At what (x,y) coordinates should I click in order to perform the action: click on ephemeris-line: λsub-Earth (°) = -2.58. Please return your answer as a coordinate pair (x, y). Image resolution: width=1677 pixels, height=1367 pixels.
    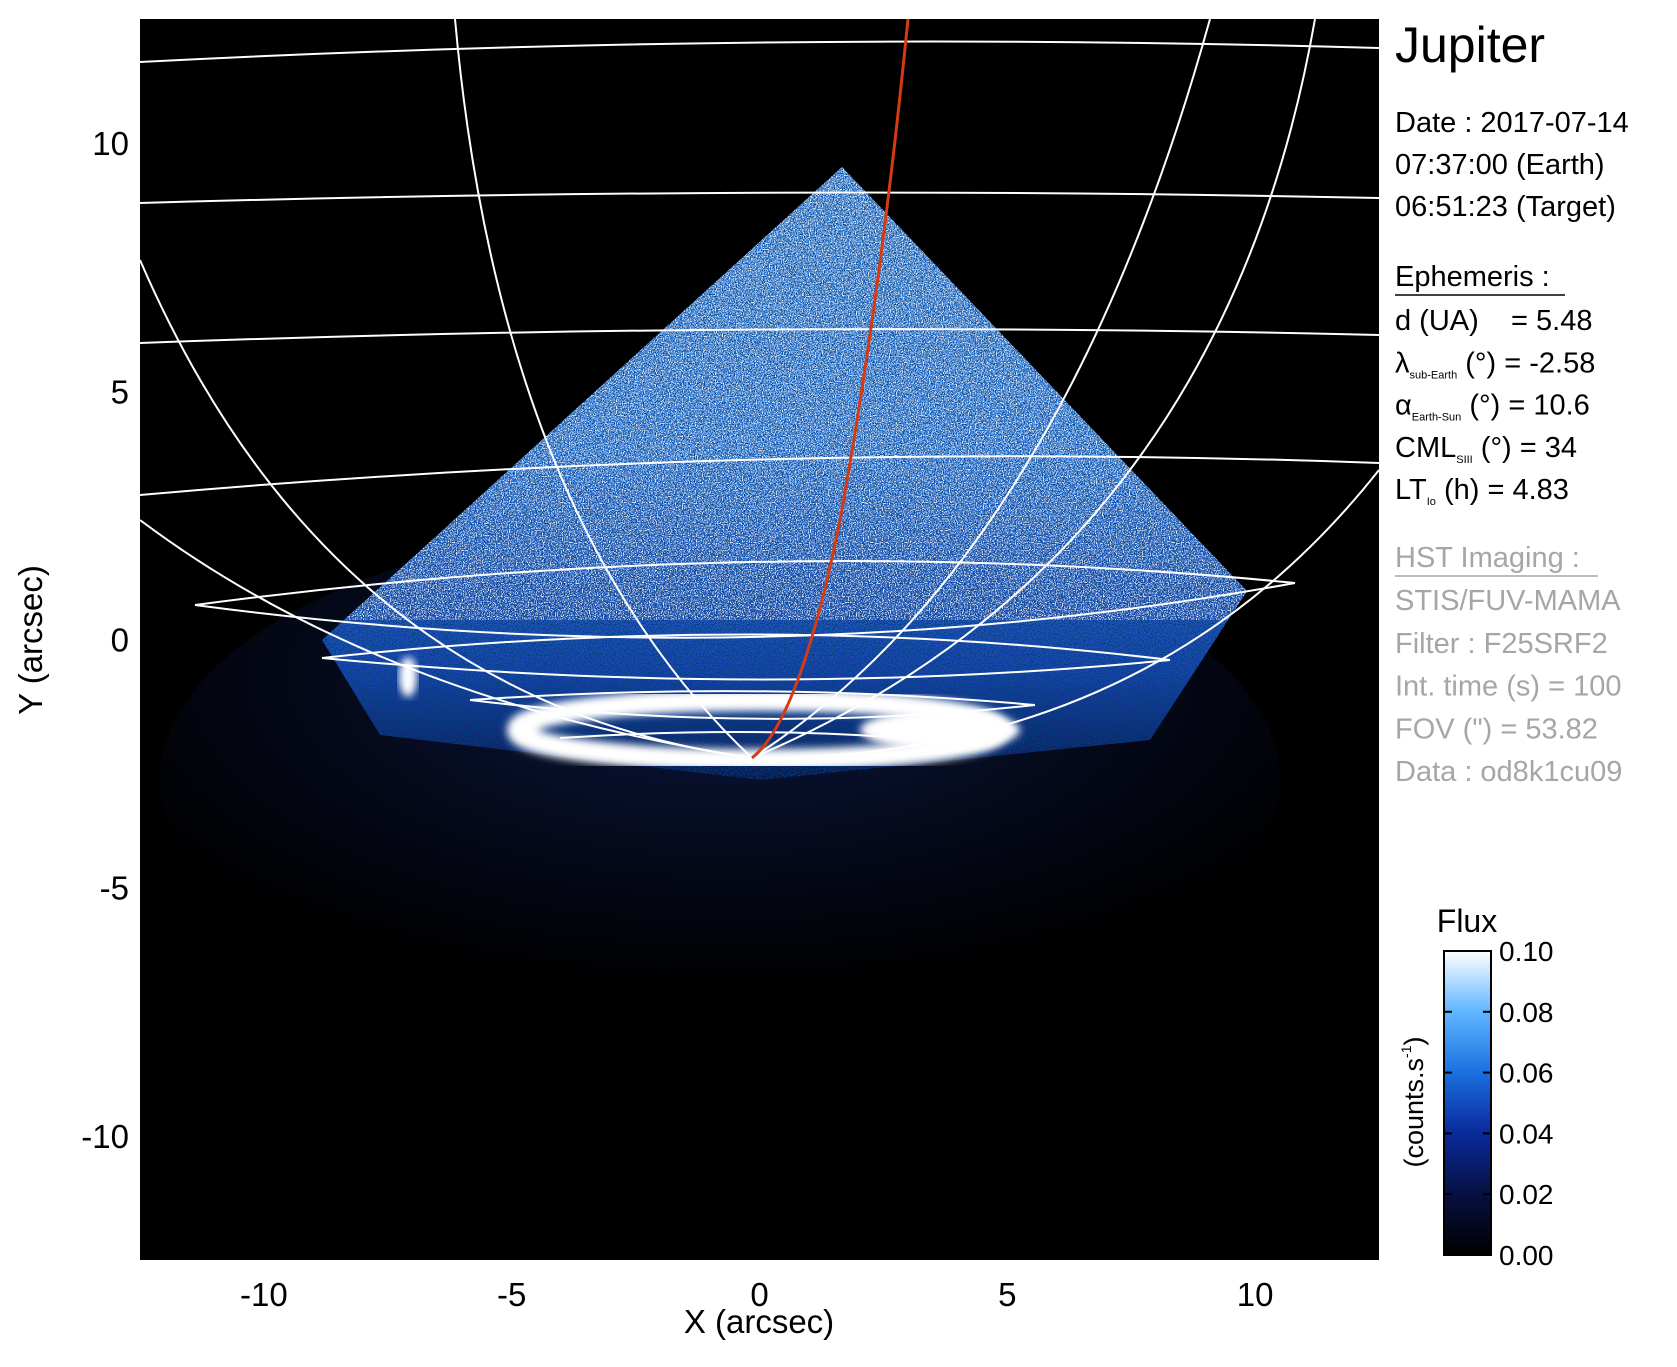
    Looking at the image, I should click on (1495, 364).